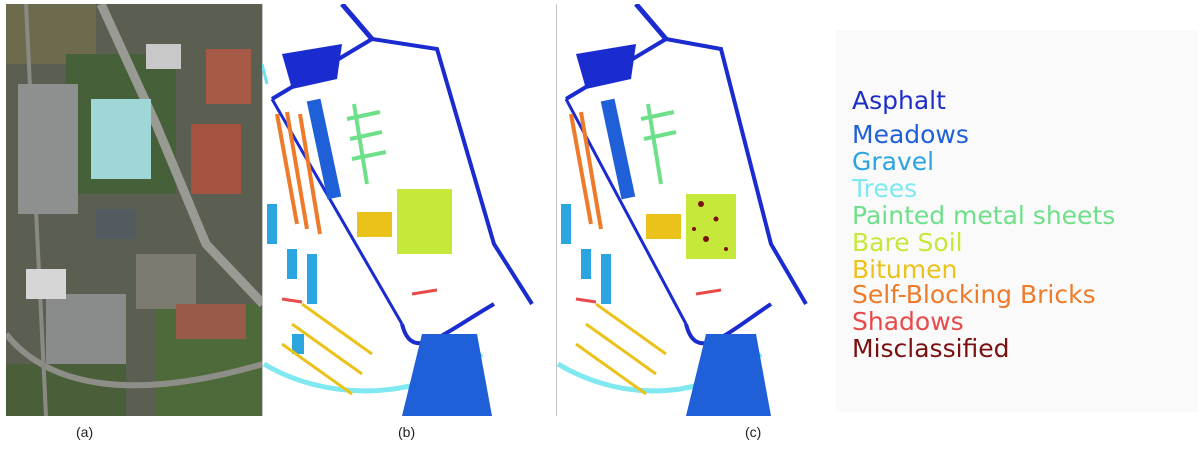 The image size is (1202, 449). Describe the element at coordinates (908, 321) in the screenshot. I see `legend-item-shadows: Shadows` at that location.